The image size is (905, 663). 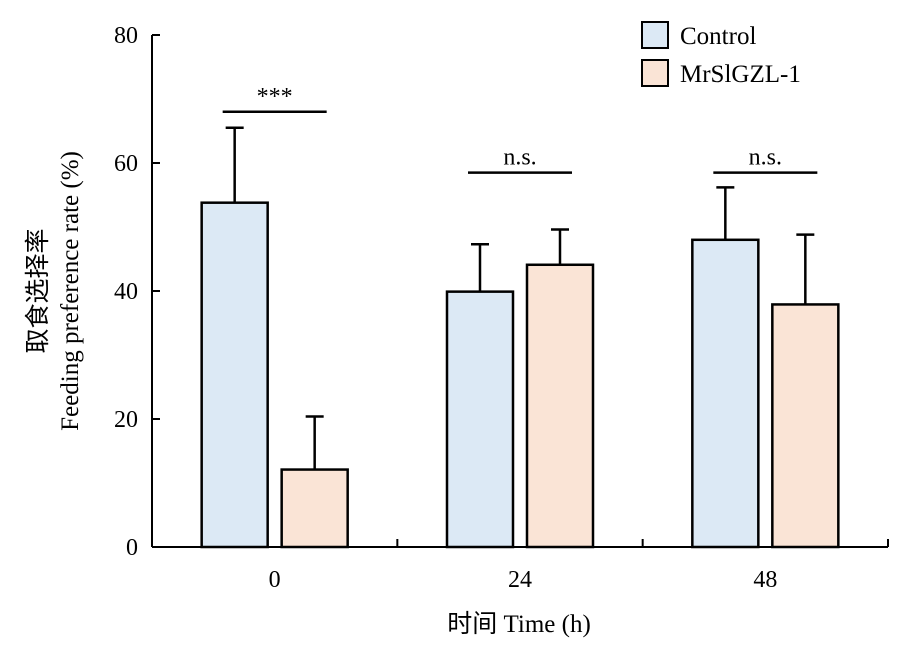 What do you see at coordinates (275, 97) in the screenshot?
I see `significance-label: ***` at bounding box center [275, 97].